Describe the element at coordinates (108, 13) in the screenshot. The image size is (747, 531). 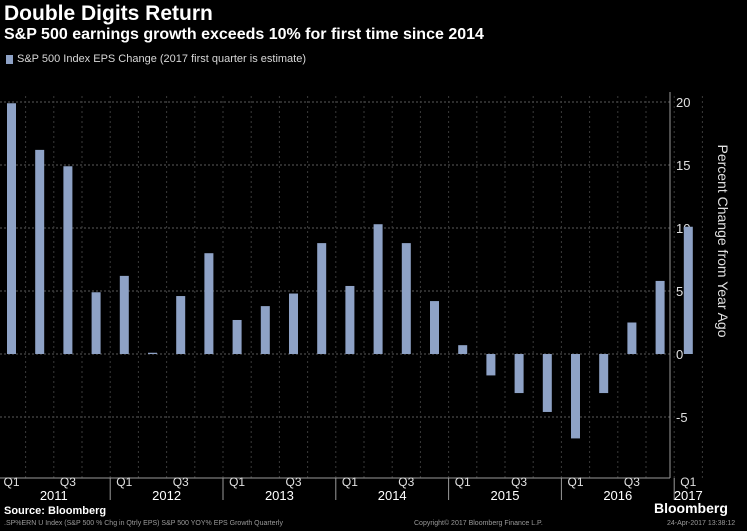
I see `chart-title: Double Digits Return` at that location.